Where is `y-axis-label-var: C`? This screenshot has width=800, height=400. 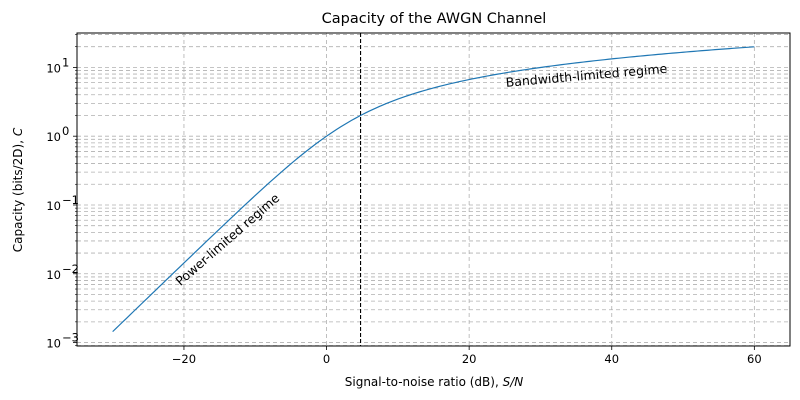 y-axis-label-var: C is located at coordinates (18, 131).